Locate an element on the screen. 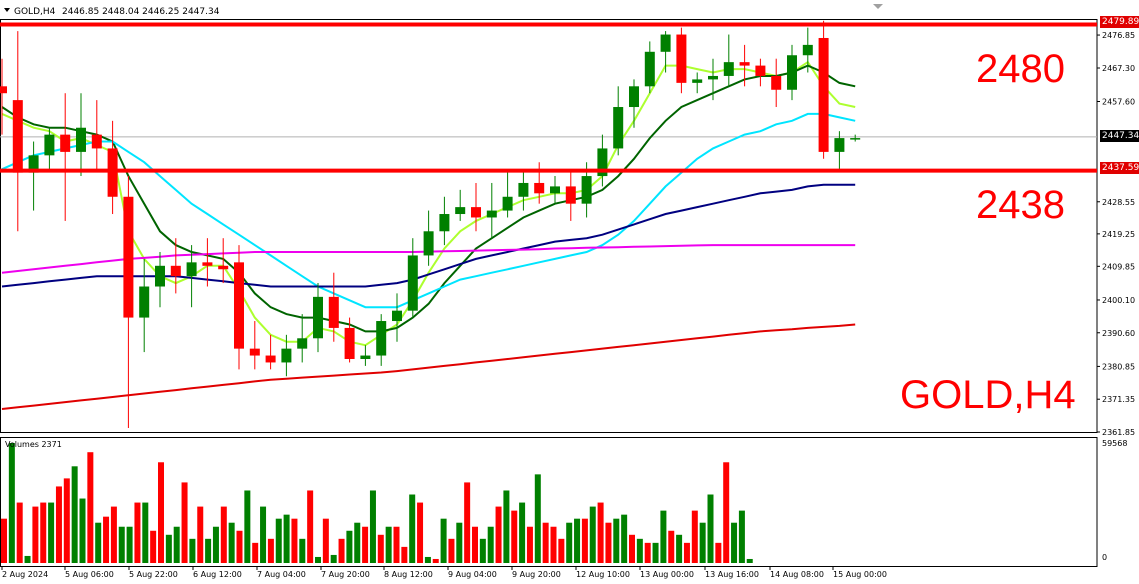 Image resolution: width=1139 pixels, height=584 pixels. price-axis-label: 2380.85 is located at coordinates (1118, 366).